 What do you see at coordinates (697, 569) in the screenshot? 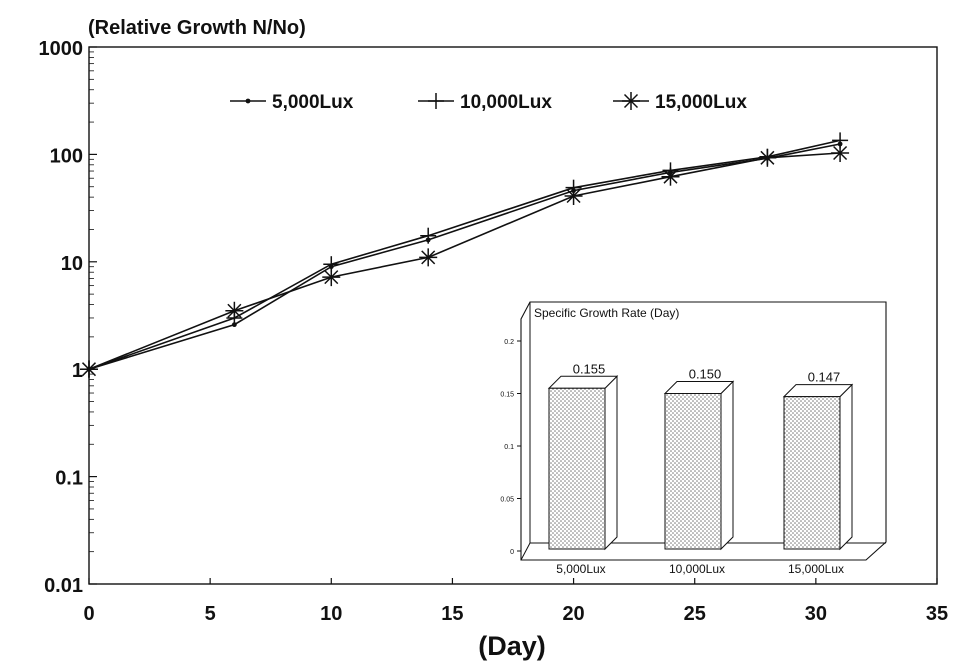
I see `bar-category-label: 10,000Lux` at bounding box center [697, 569].